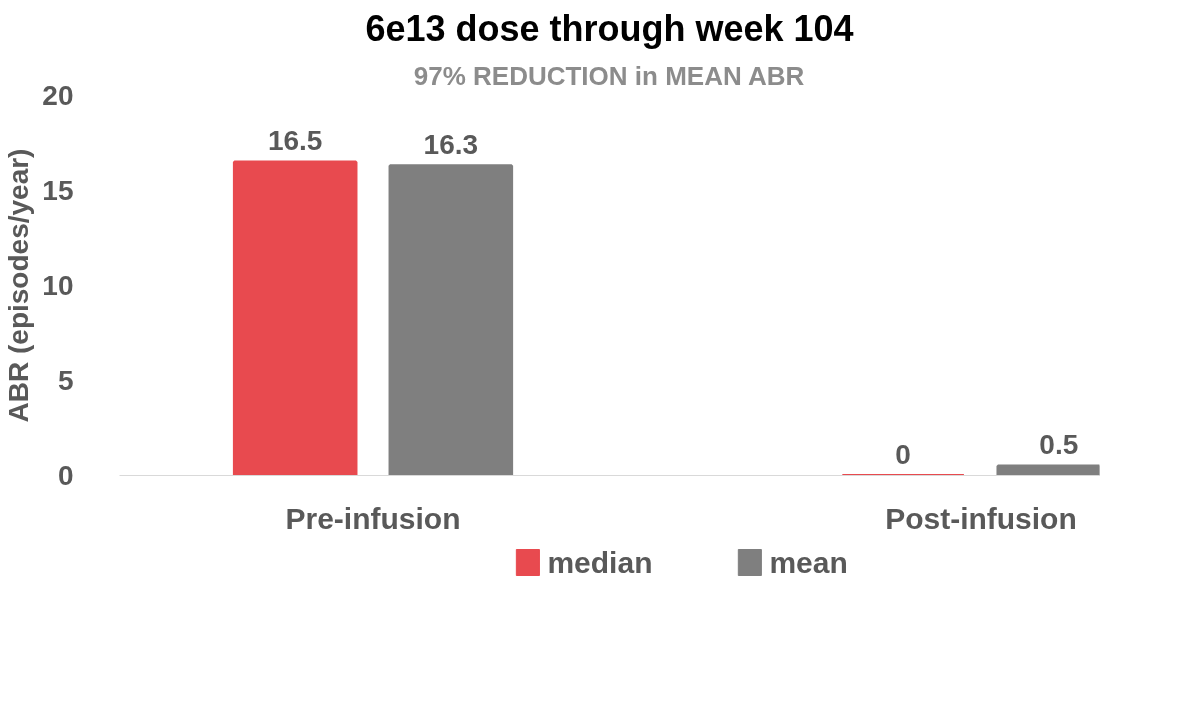  What do you see at coordinates (58, 190) in the screenshot?
I see `y-tick-label: 15` at bounding box center [58, 190].